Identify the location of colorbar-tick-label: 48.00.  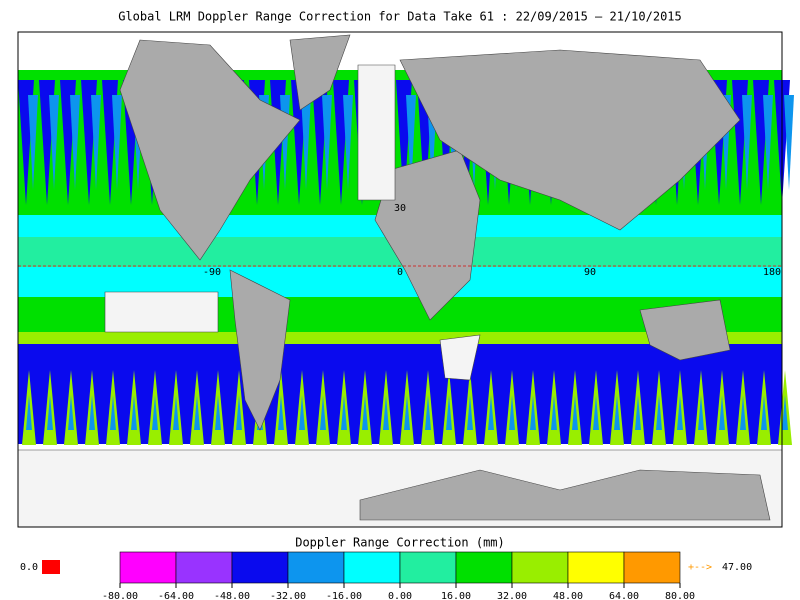
(568, 595).